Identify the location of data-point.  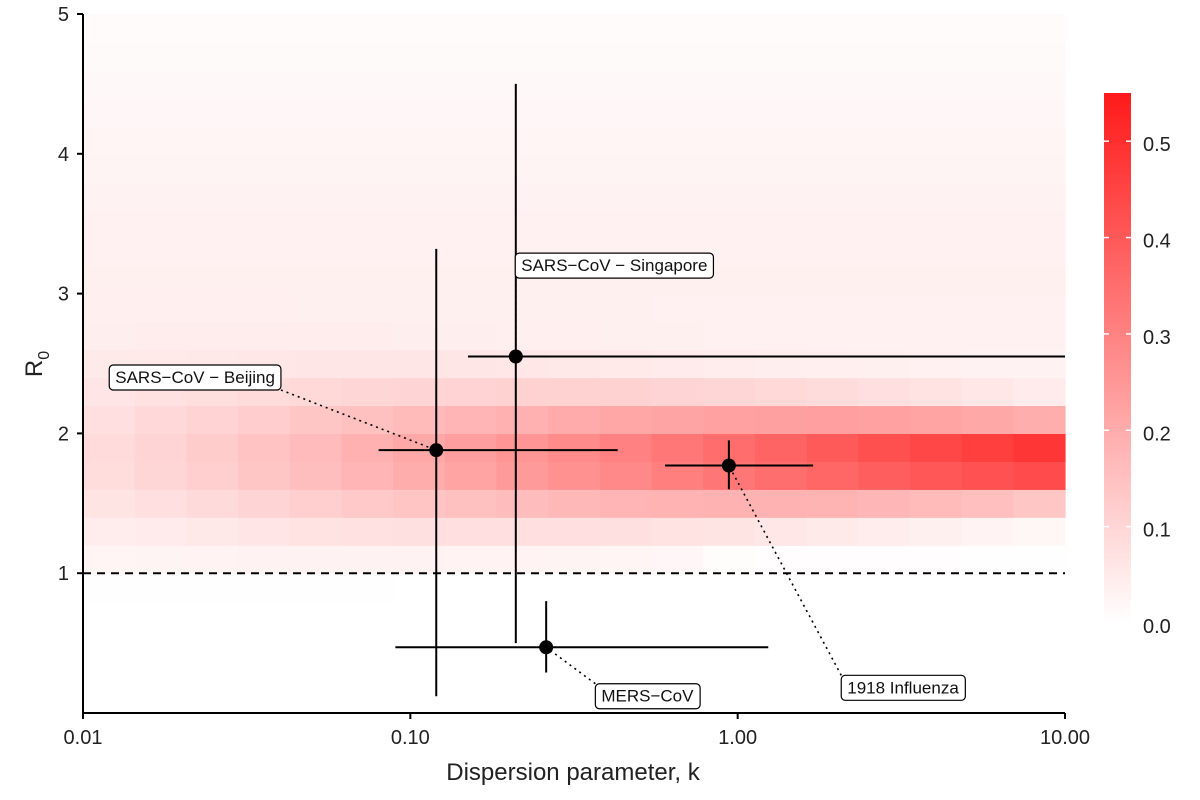
(515, 356).